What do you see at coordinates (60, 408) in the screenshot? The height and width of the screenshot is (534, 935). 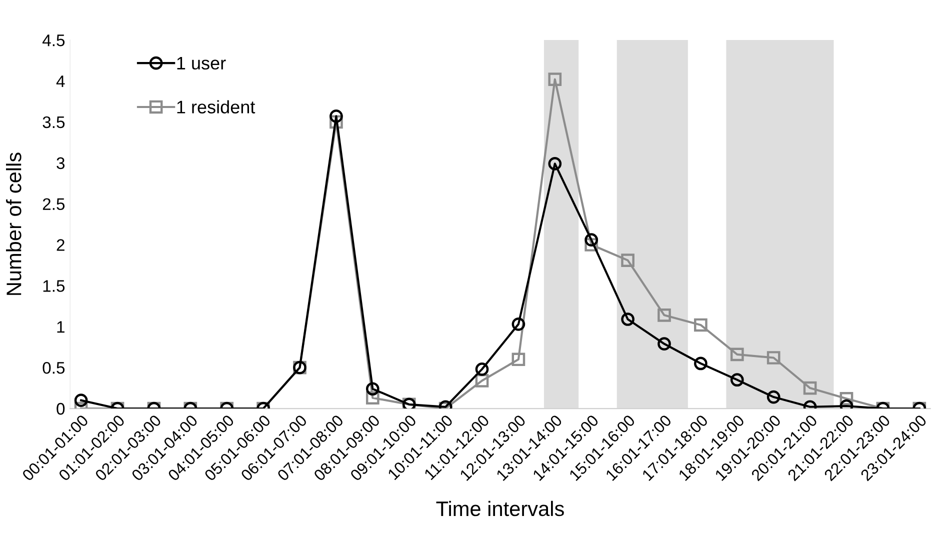 I see `y-tick-label: 0` at bounding box center [60, 408].